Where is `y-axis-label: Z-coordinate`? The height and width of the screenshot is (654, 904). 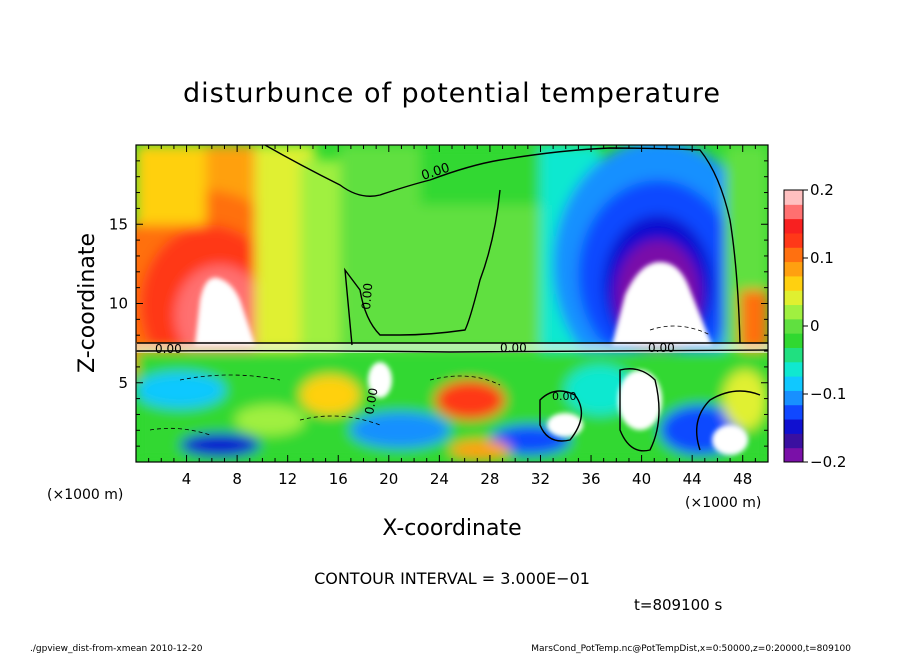
y-axis-label: Z-coordinate is located at coordinates (87, 303).